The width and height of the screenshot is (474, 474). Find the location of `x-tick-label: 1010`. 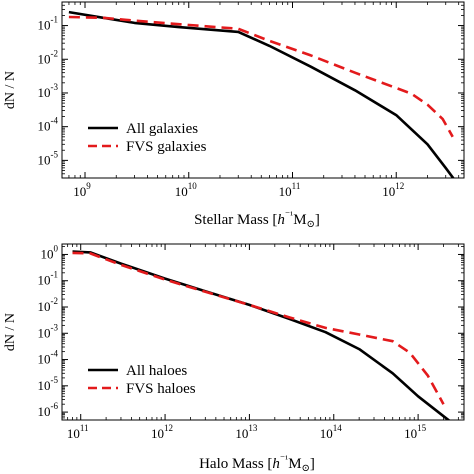

x-tick-label: 1010 is located at coordinates (186, 190).